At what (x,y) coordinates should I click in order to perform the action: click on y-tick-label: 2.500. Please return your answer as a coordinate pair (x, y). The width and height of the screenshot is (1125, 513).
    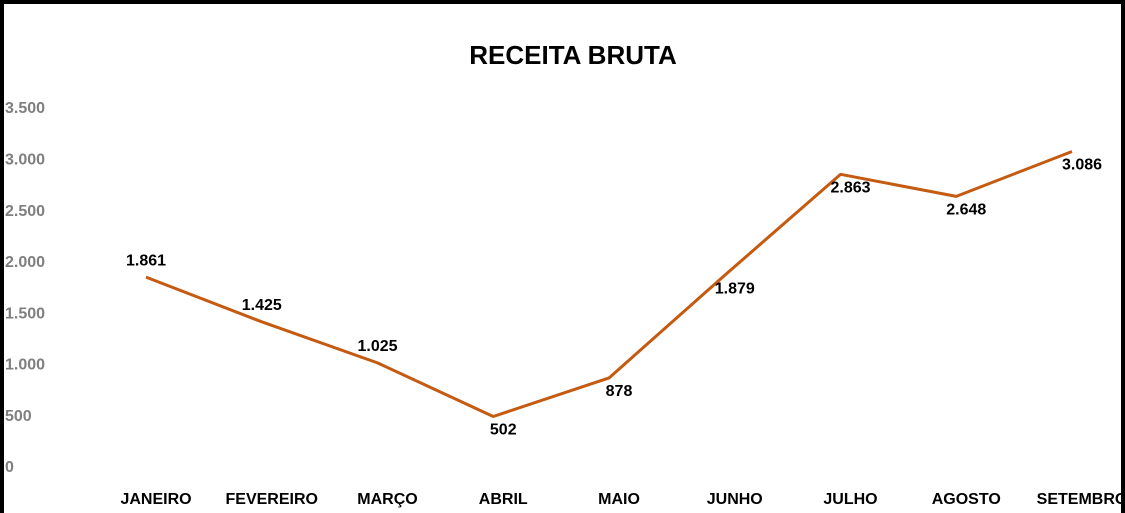
    Looking at the image, I should click on (25, 211).